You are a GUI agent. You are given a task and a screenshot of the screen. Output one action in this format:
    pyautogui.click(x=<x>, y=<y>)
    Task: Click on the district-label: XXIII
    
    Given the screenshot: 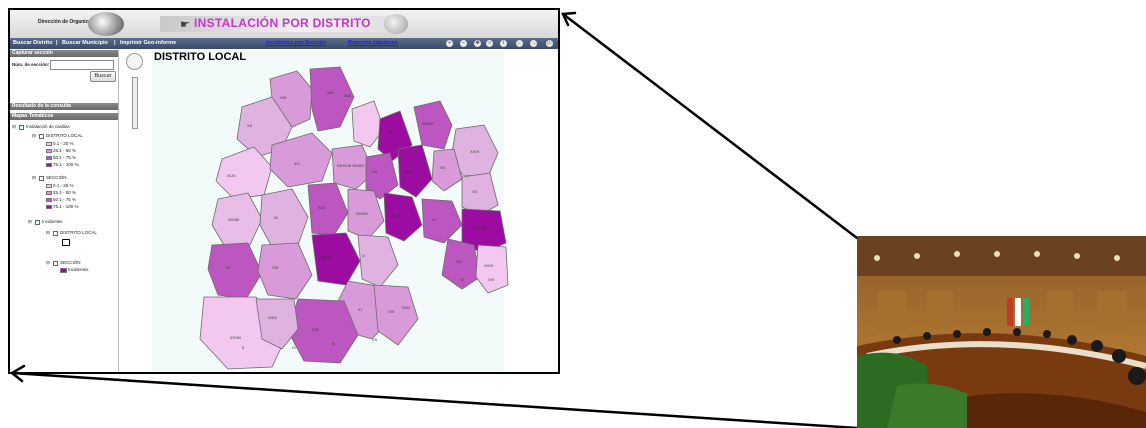 What is the action you would take?
    pyautogui.click(x=272, y=317)
    